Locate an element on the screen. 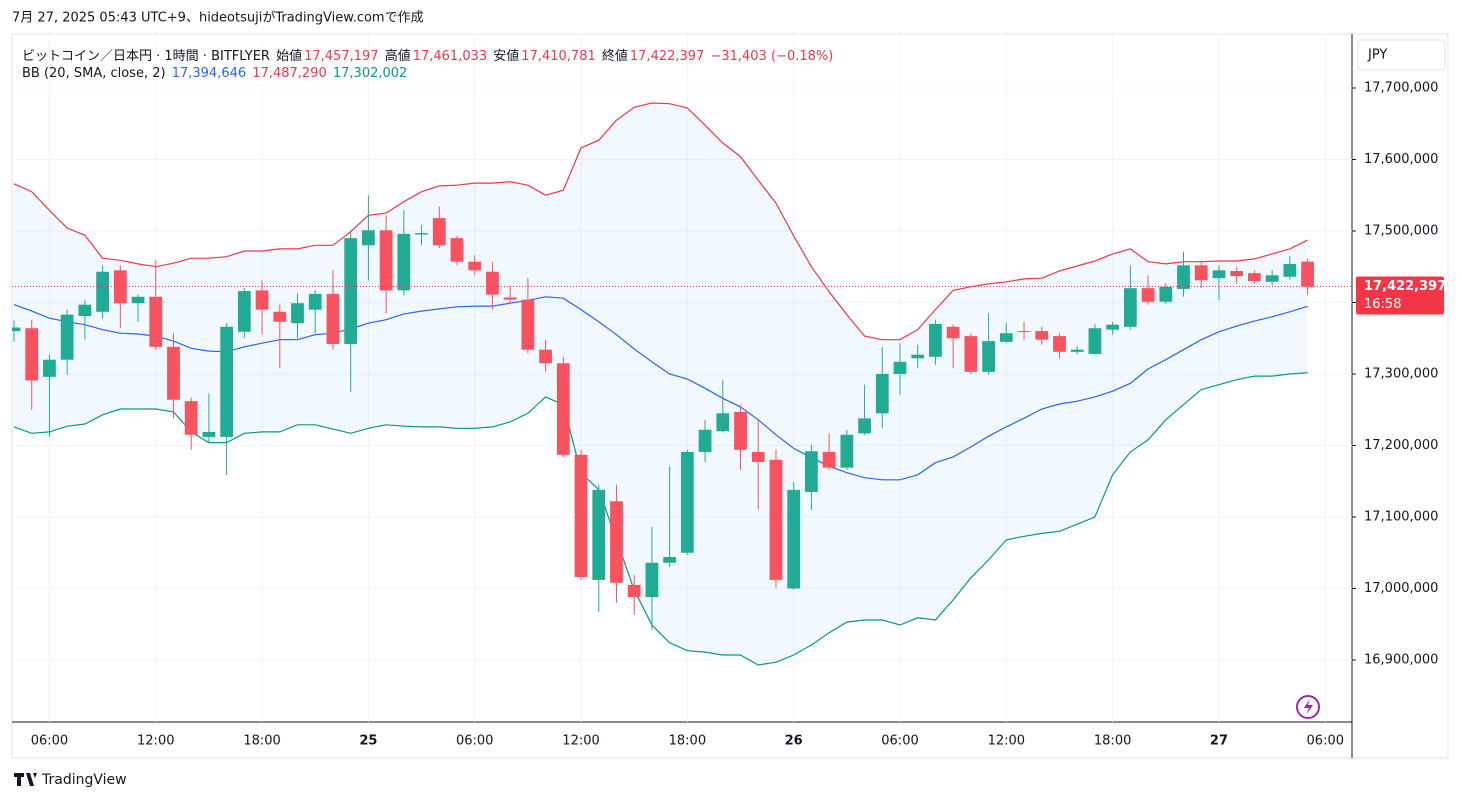 The height and width of the screenshot is (802, 1462). close-label: 終値 is located at coordinates (614, 56).